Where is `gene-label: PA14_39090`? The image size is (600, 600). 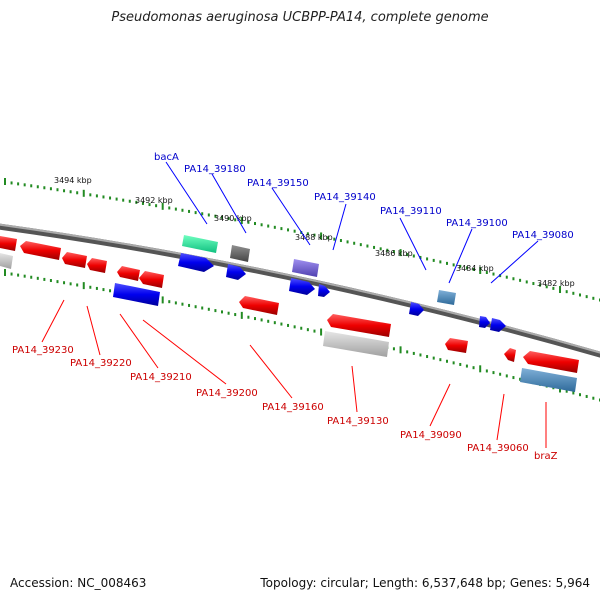
gene-label: PA14_39090 is located at coordinates (431, 435).